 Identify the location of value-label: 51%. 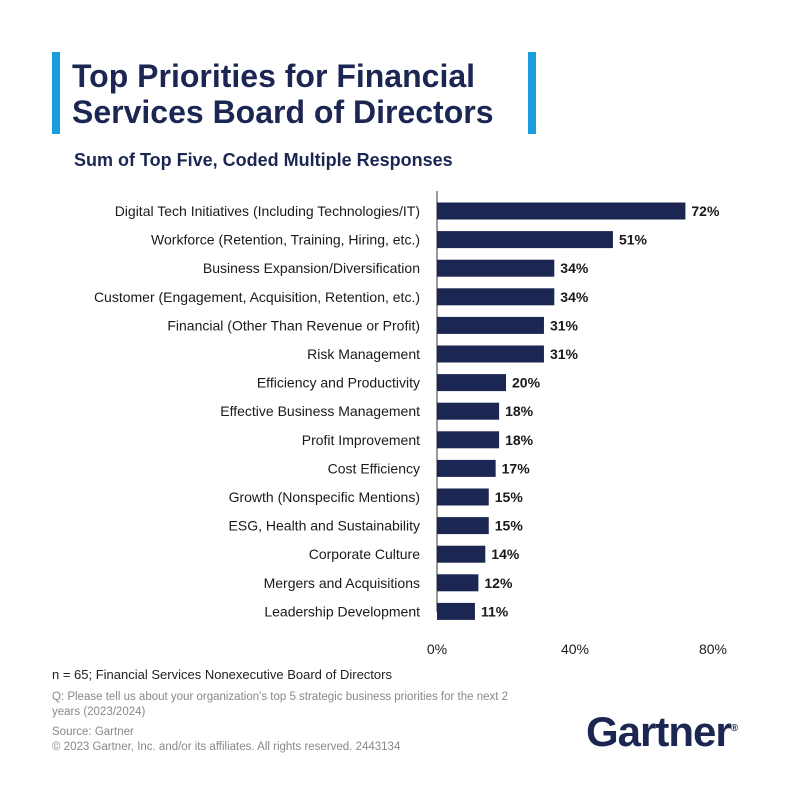
(633, 240).